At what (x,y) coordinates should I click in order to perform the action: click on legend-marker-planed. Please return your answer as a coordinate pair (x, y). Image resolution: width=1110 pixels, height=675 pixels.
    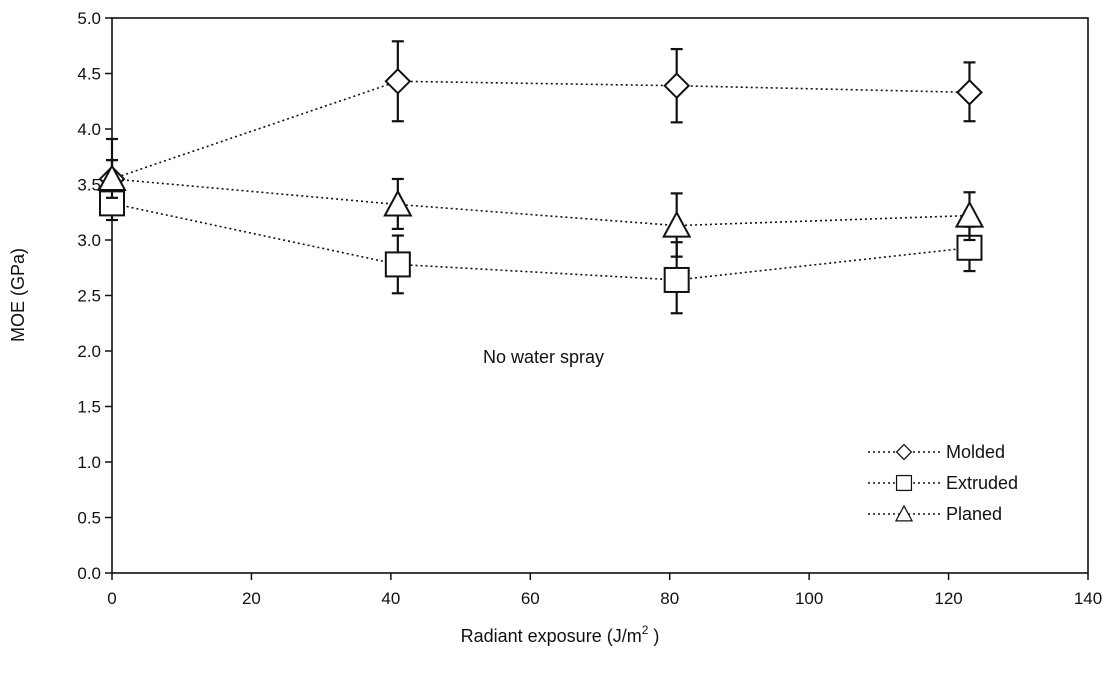
    Looking at the image, I should click on (904, 513).